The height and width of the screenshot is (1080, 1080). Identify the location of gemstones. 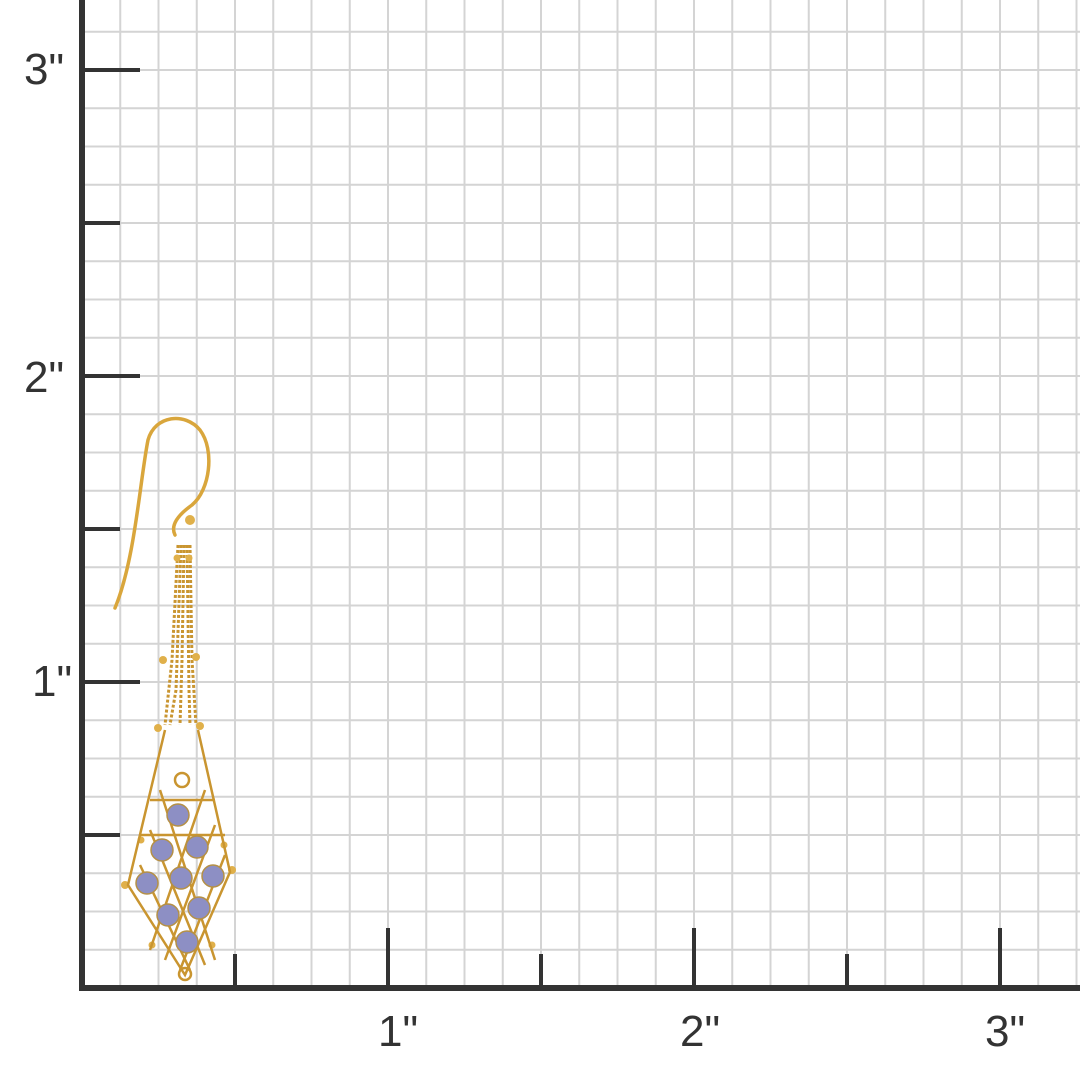
(180, 878).